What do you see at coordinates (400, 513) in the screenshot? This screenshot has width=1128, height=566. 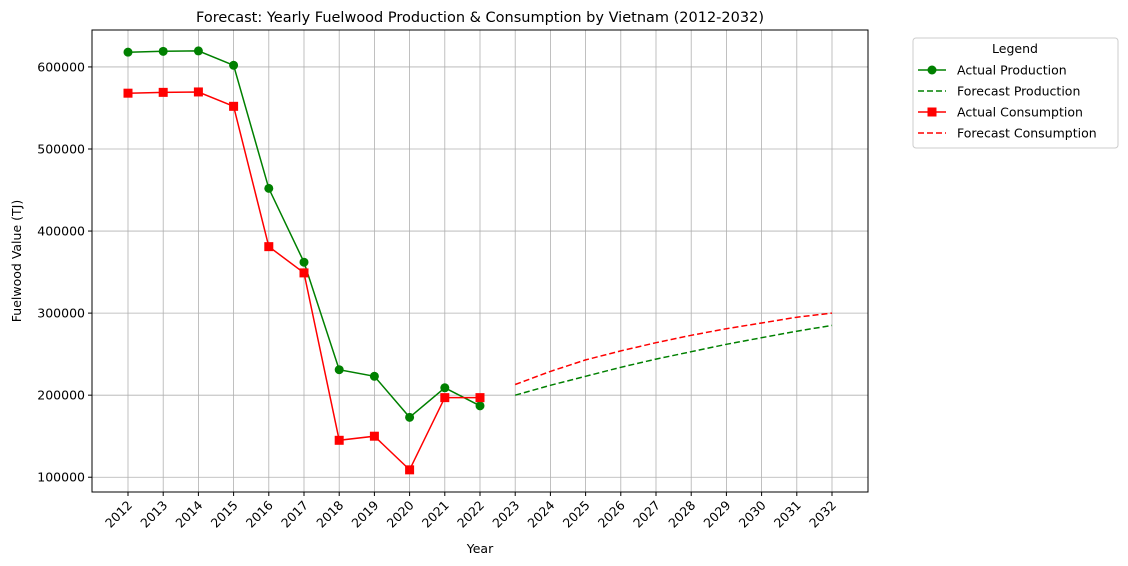 I see `x-tick-label: 2020` at bounding box center [400, 513].